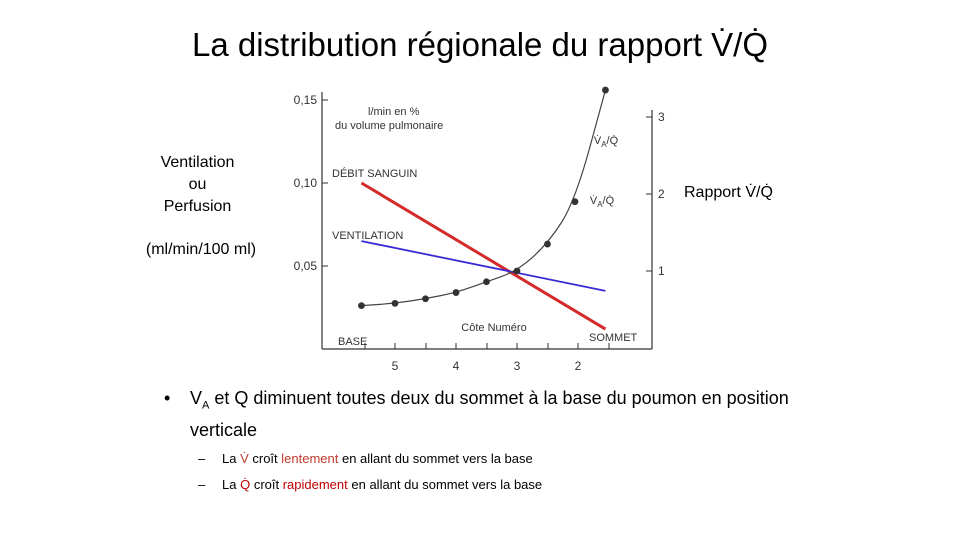  Describe the element at coordinates (661, 117) in the screenshot. I see `right-tick-label: 3` at that location.